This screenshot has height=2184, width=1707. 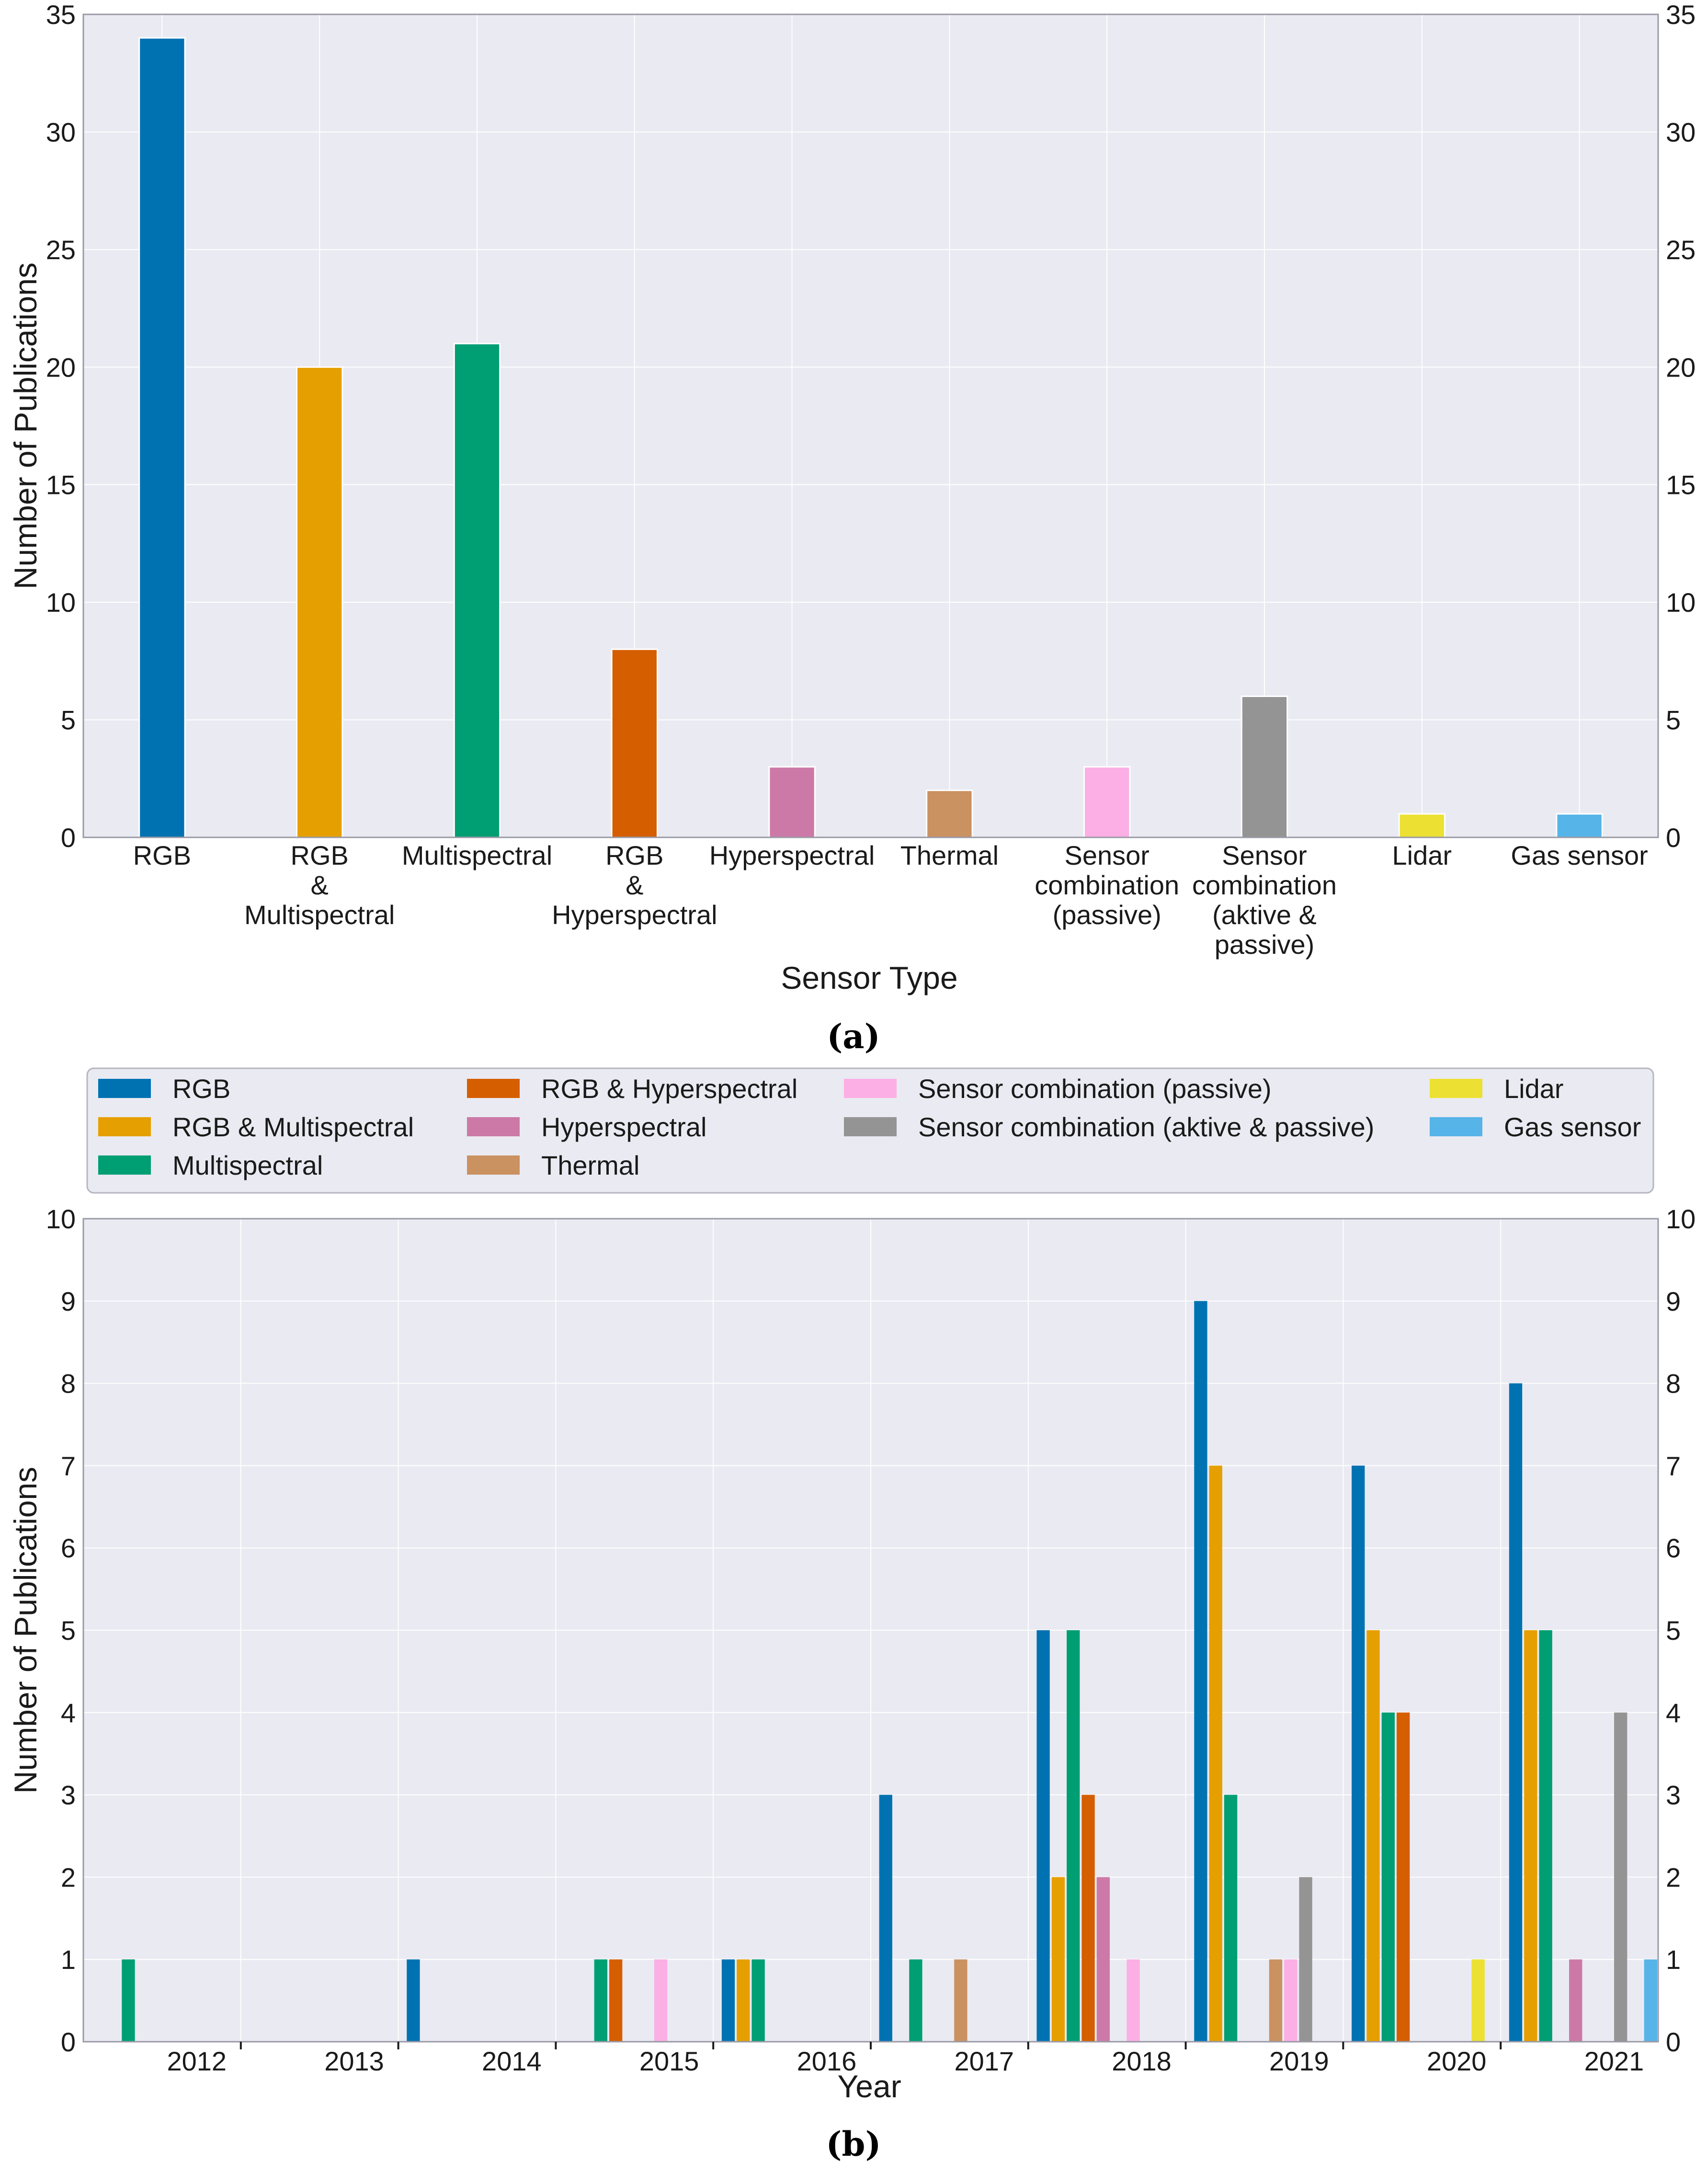 I want to click on chart-b-x-tick-label: 2020, so click(x=1457, y=2061).